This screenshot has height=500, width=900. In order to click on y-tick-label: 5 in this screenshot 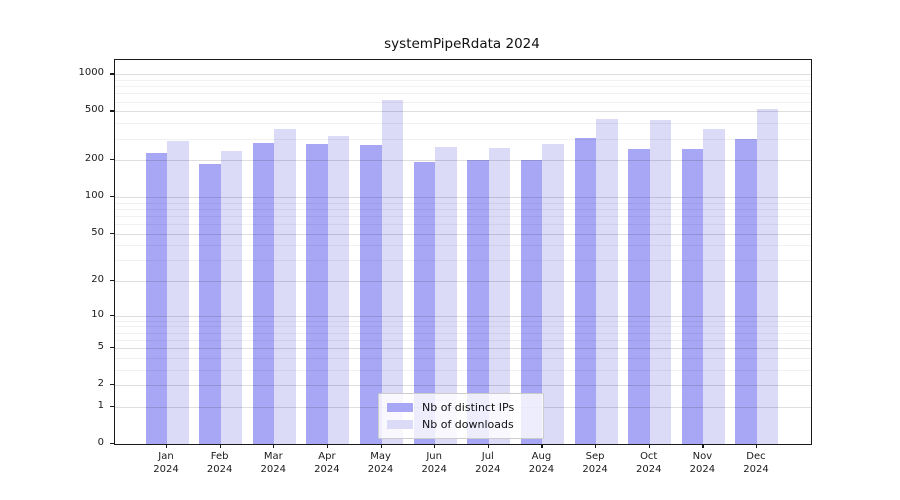, I will do `click(100, 347)`.